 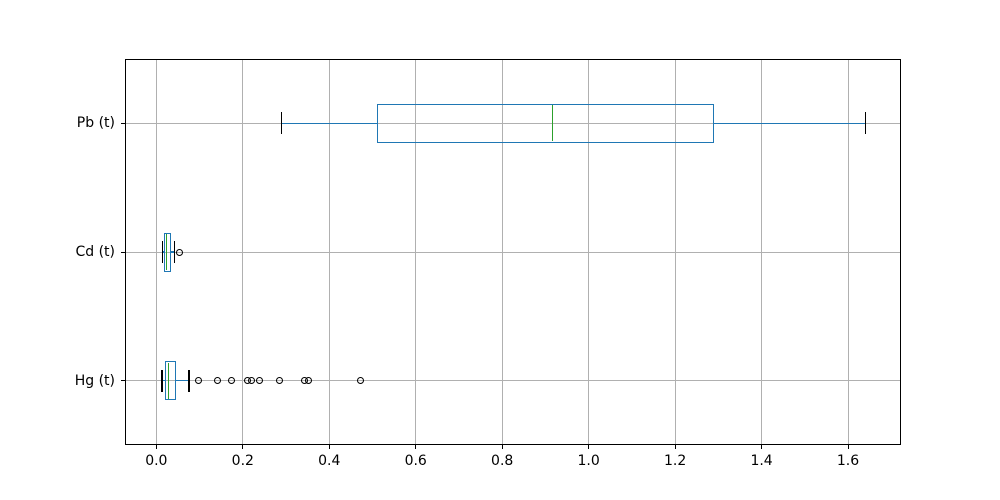 I want to click on median-line-pb-t, so click(x=552, y=123).